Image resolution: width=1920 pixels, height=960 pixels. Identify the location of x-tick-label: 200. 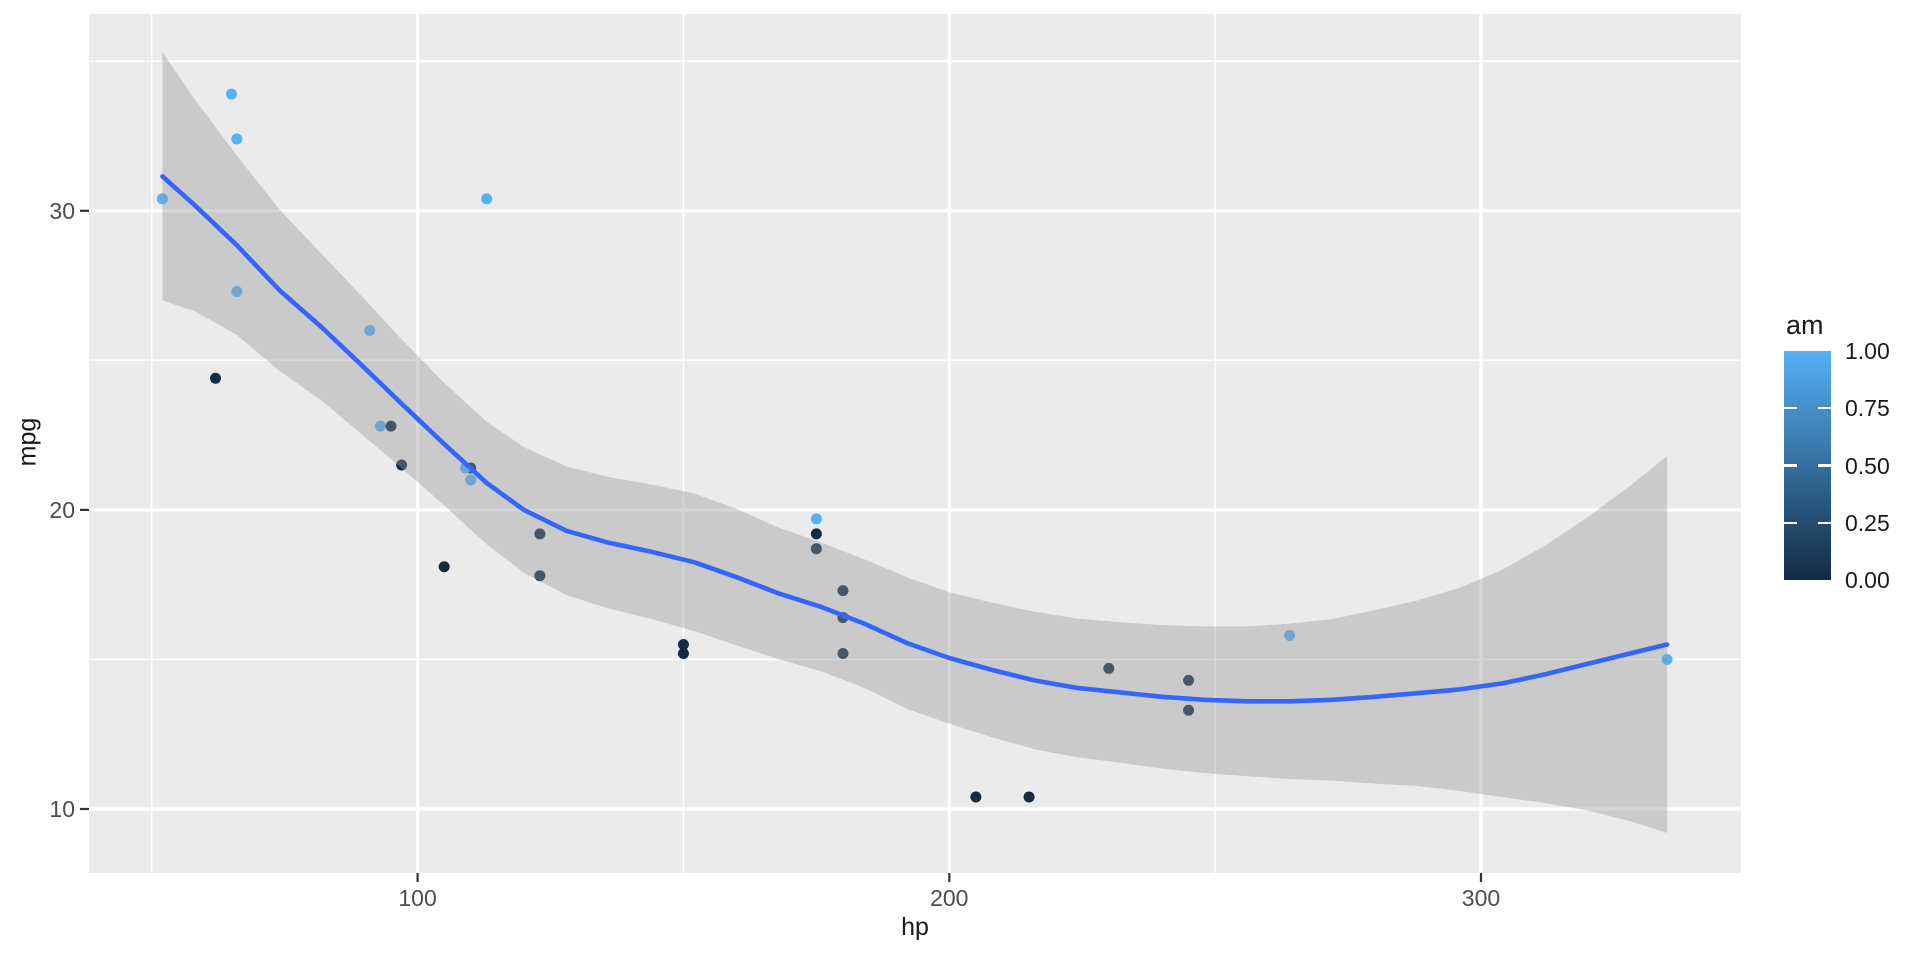
(949, 898).